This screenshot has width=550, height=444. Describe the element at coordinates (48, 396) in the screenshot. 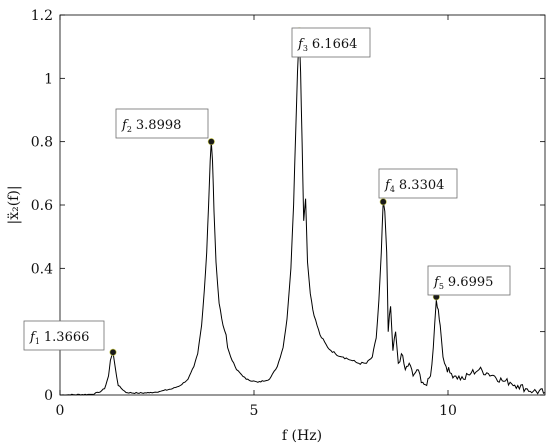

I see `y-tick-label: 0` at that location.